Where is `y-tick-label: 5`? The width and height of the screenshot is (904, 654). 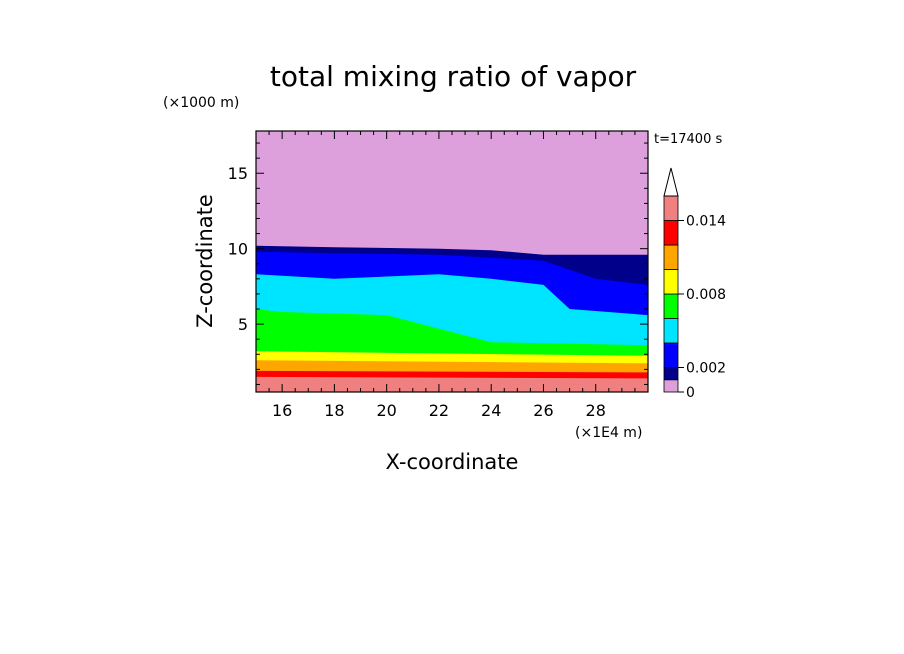 y-tick-label: 5 is located at coordinates (243, 324).